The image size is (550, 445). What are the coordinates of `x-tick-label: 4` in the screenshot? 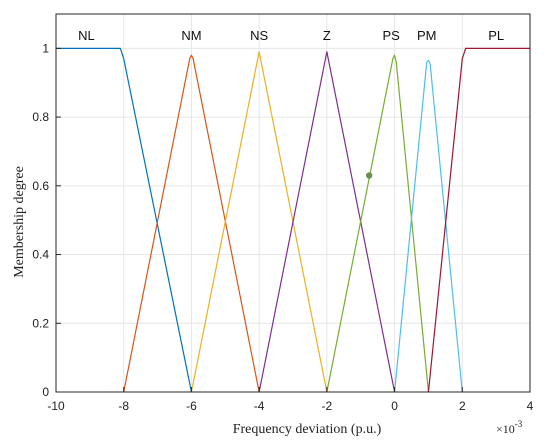 It's located at (530, 406).